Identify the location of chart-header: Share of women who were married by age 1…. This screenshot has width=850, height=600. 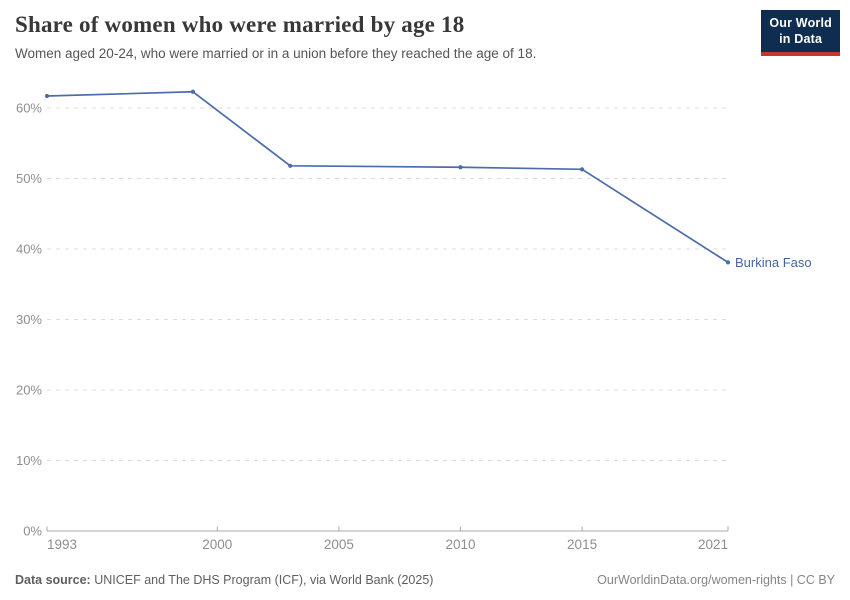
(385, 36).